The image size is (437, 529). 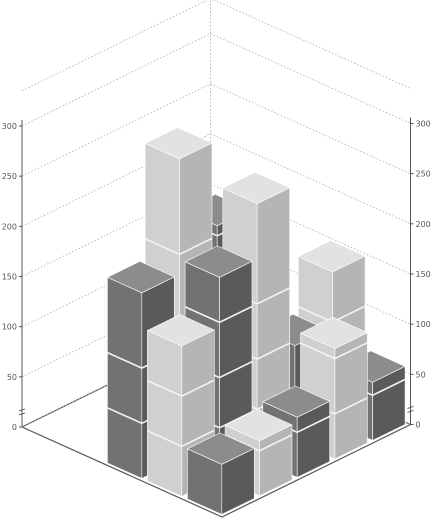 I want to click on y-tick-label-right-300: 300, so click(x=423, y=124).